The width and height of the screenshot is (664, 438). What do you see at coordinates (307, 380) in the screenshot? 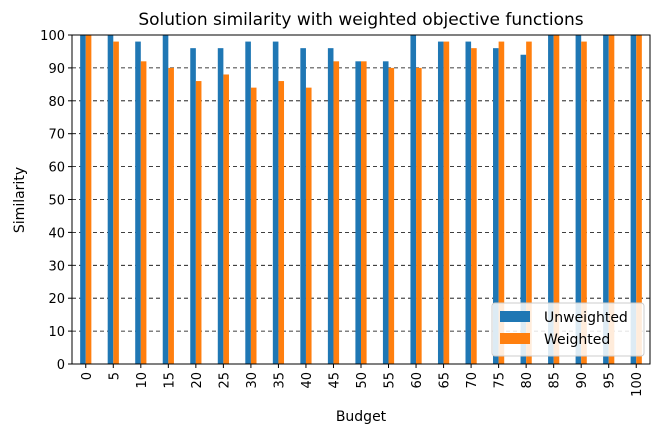
I see `x-tick-label: 40` at bounding box center [307, 380].